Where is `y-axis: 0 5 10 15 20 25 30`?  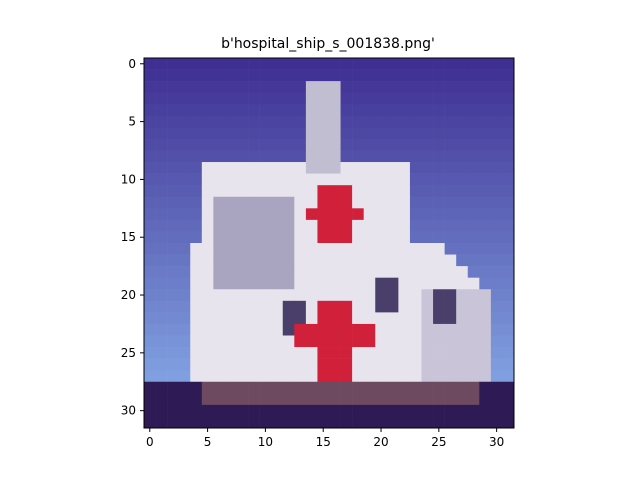 y-axis: 0 5 10 15 20 25 30 is located at coordinates (132, 237).